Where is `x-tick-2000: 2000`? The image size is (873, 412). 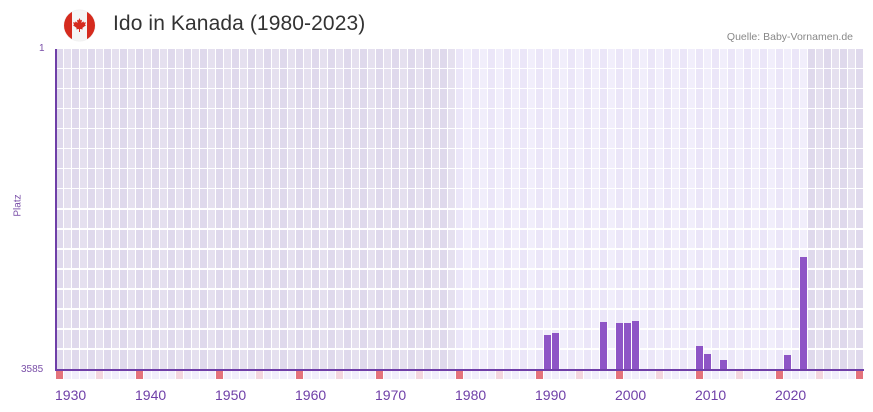
x-tick-2000: 2000 is located at coordinates (631, 395).